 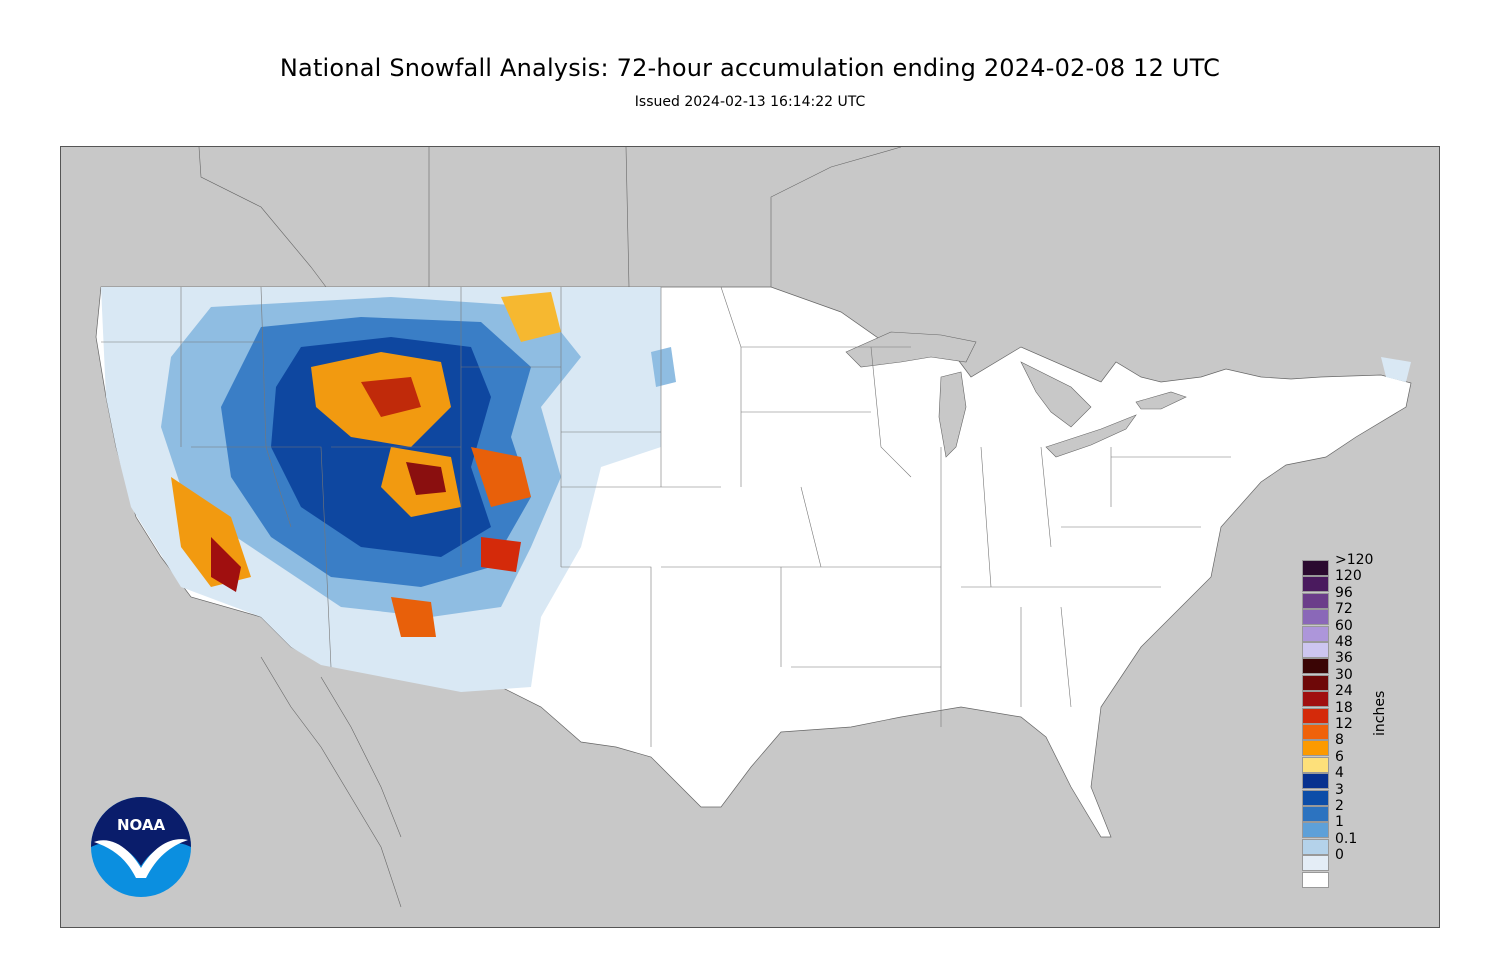 What do you see at coordinates (1161, 400) in the screenshot?
I see `lake-ontario` at bounding box center [1161, 400].